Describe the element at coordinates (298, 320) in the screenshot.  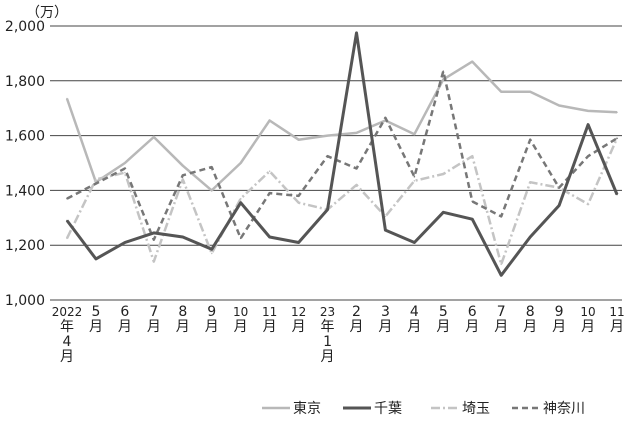
I see `x-tick-label: 12 月` at that location.